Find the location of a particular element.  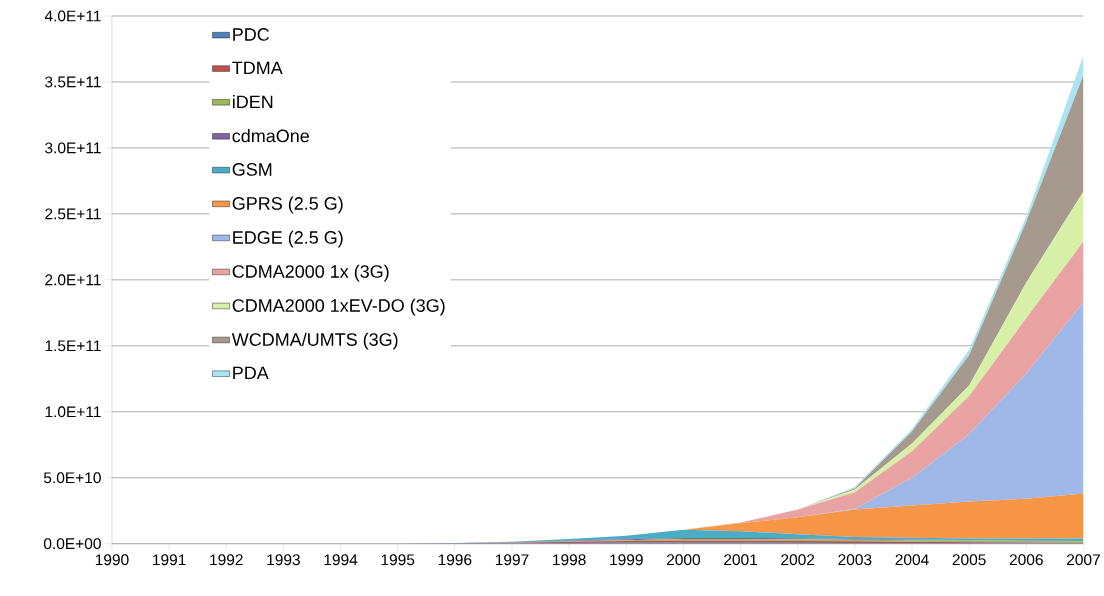

legend-label: EDGE (2.5 G) is located at coordinates (288, 239).